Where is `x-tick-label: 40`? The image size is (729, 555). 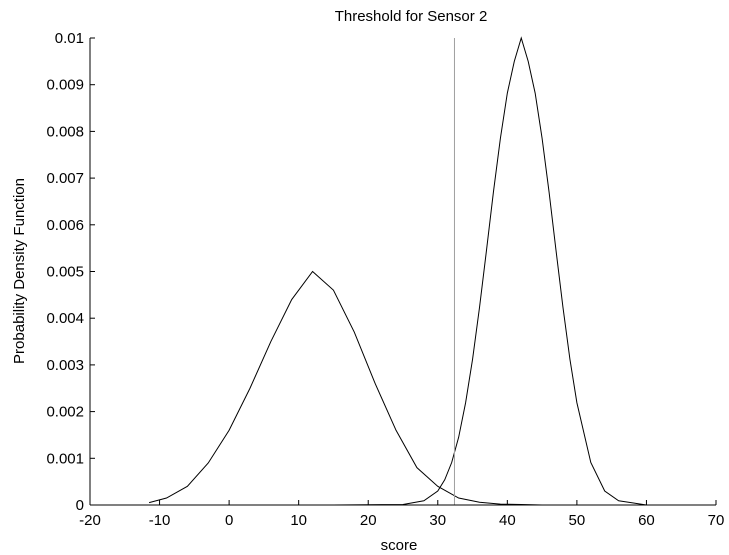 x-tick-label: 40 is located at coordinates (507, 520).